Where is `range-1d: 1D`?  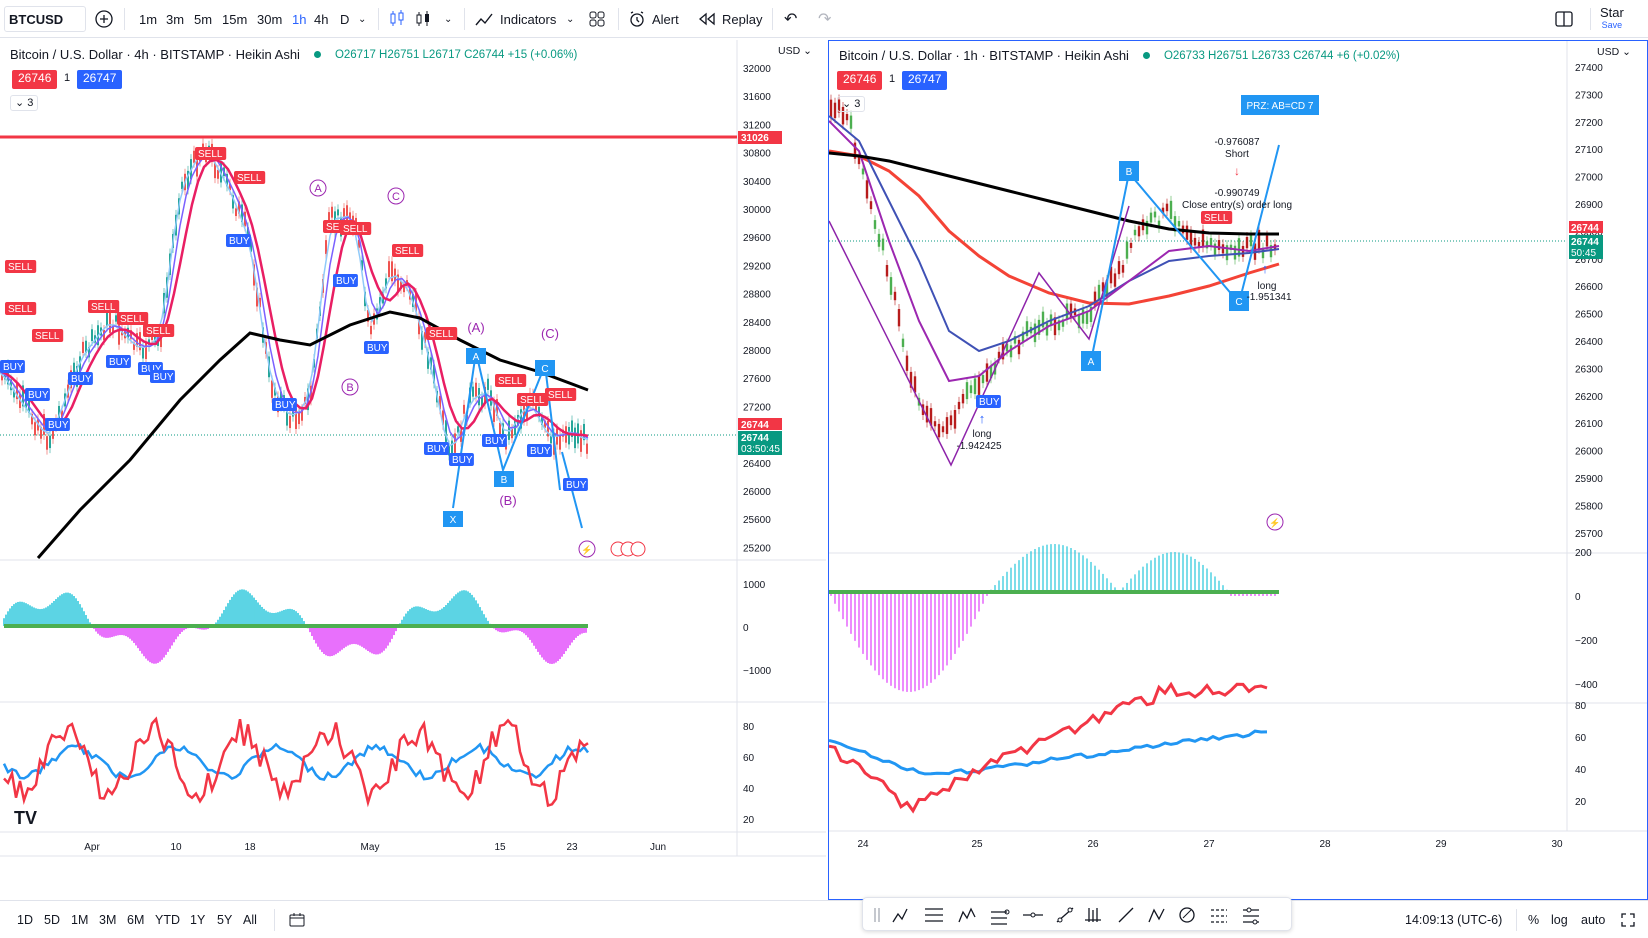
range-1d: 1D is located at coordinates (25, 919).